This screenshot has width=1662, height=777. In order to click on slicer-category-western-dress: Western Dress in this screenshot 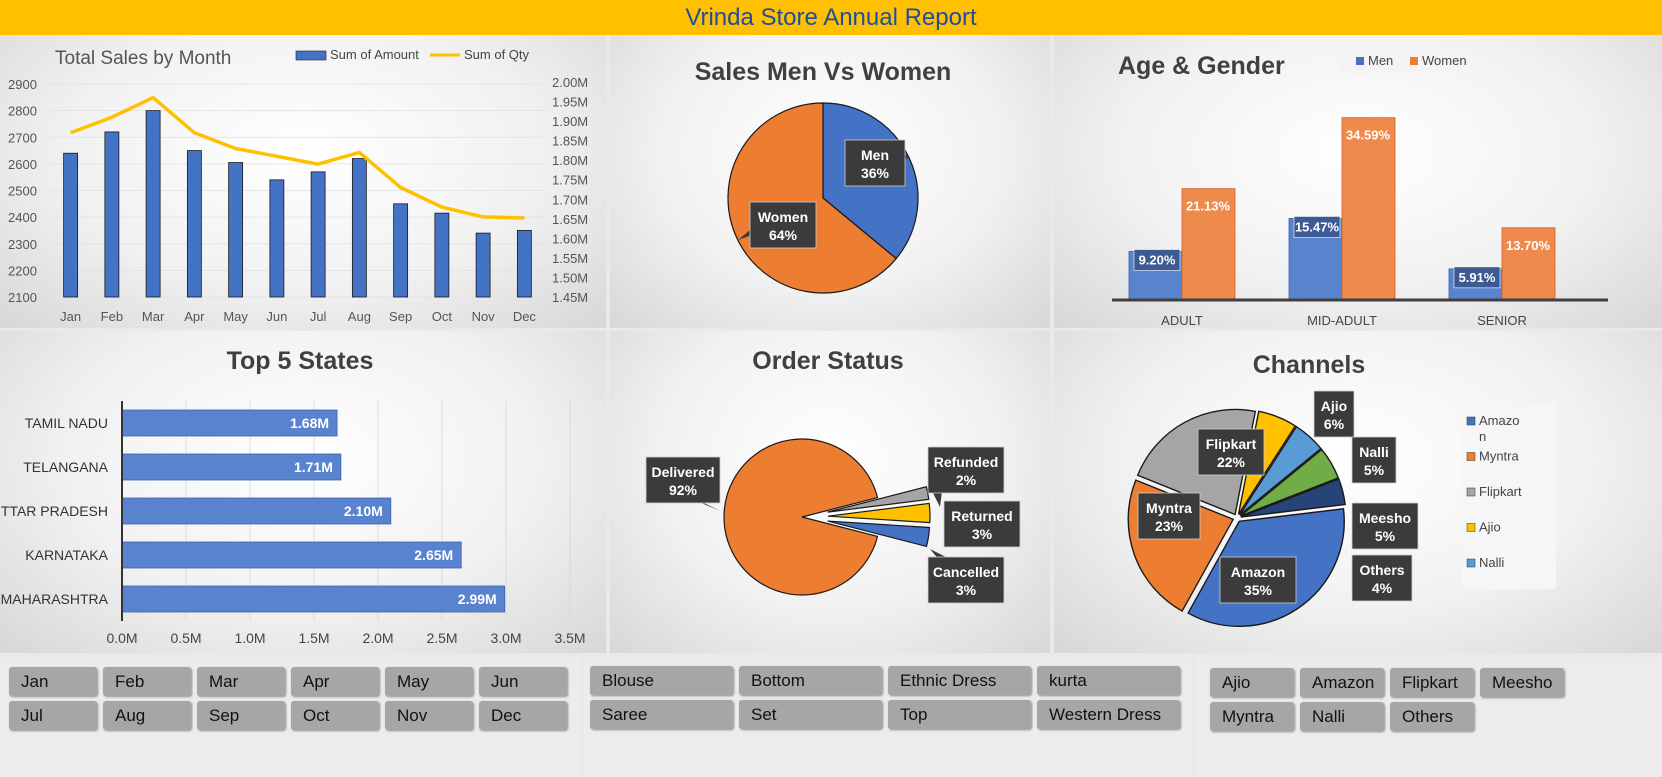, I will do `click(1108, 714)`.